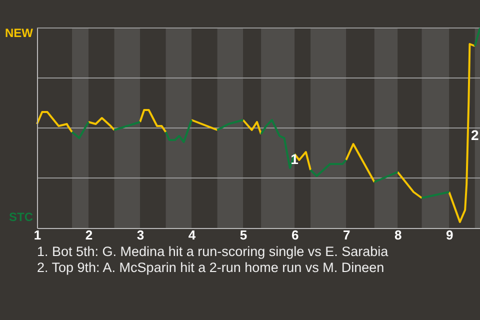 This screenshot has height=320, width=480. What do you see at coordinates (346, 235) in the screenshot?
I see `x-tick-label: 7` at bounding box center [346, 235].